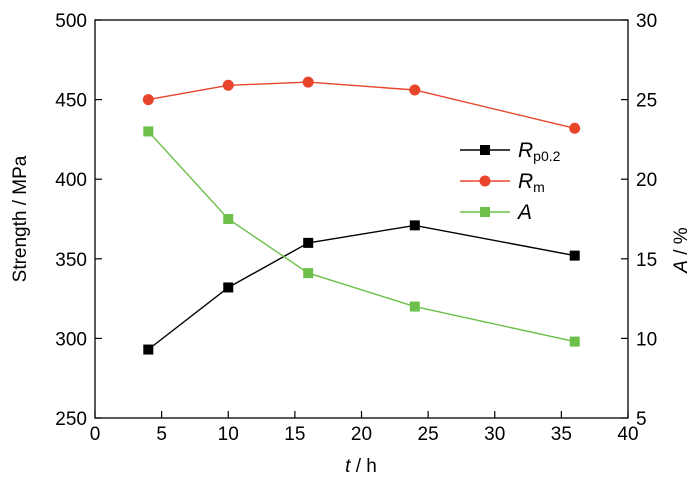  What do you see at coordinates (20, 218) in the screenshot?
I see `left-y-axis-title: Strength / MPa` at bounding box center [20, 218].